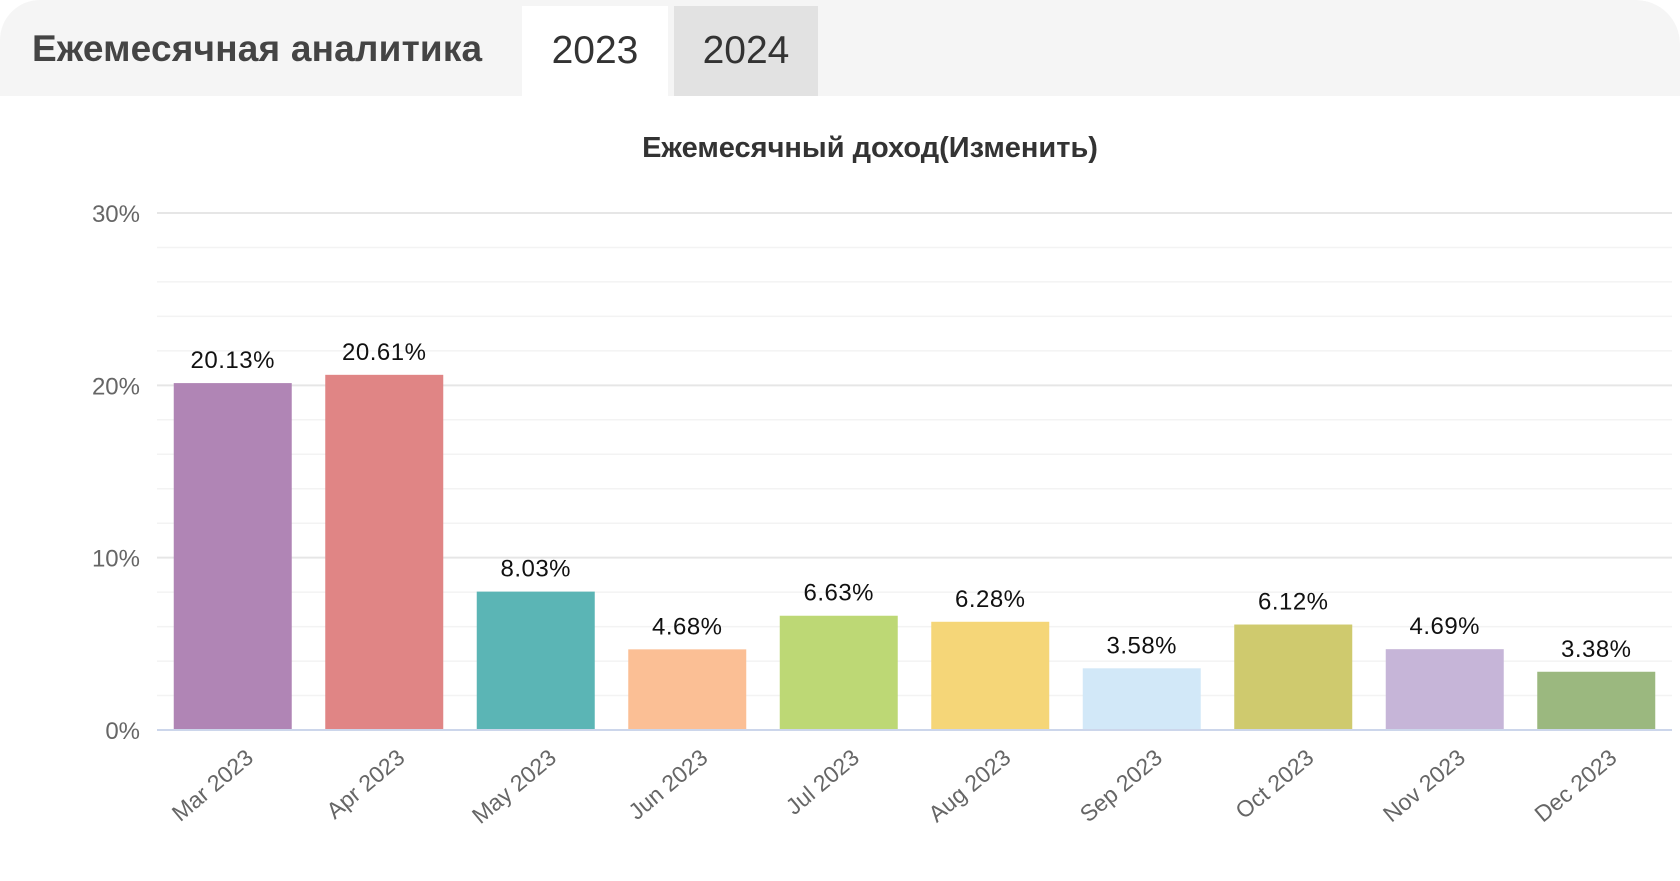  I want to click on data-label: 4.69%, so click(1444, 626).